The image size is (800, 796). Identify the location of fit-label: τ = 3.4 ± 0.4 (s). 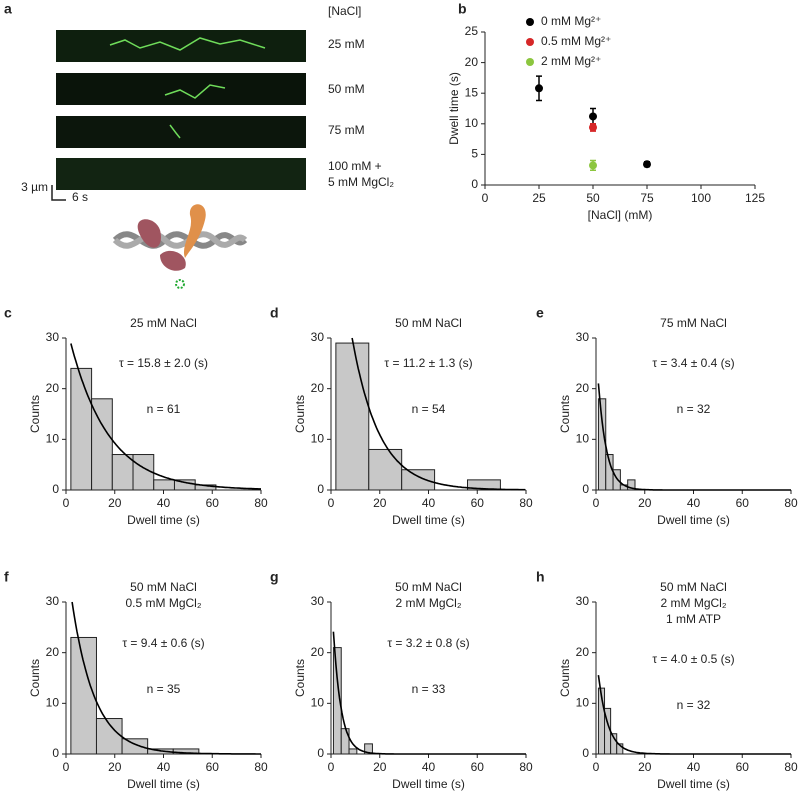
(693, 363).